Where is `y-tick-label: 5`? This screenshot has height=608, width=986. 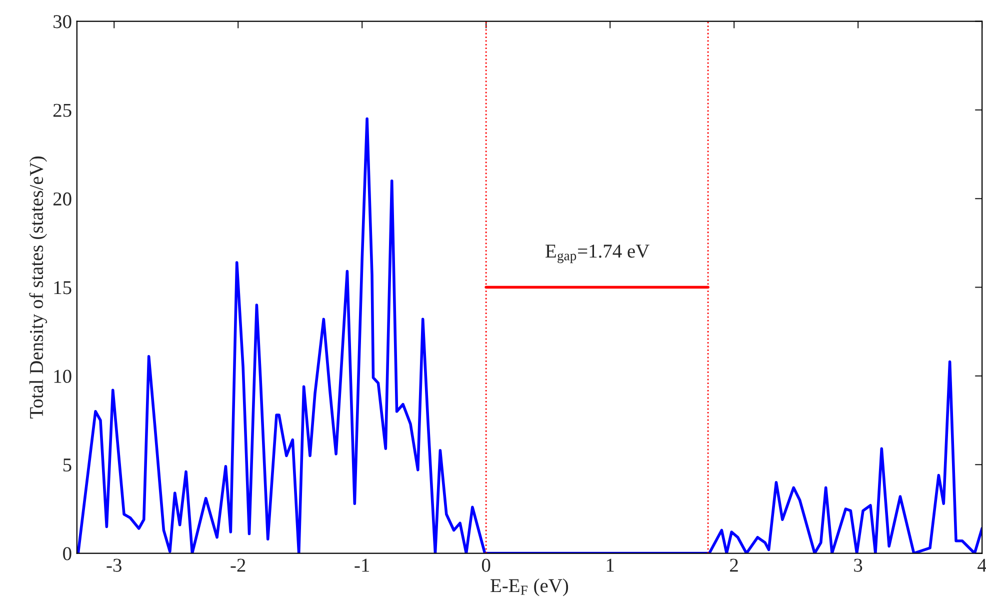
y-tick-label: 5 is located at coordinates (67, 465).